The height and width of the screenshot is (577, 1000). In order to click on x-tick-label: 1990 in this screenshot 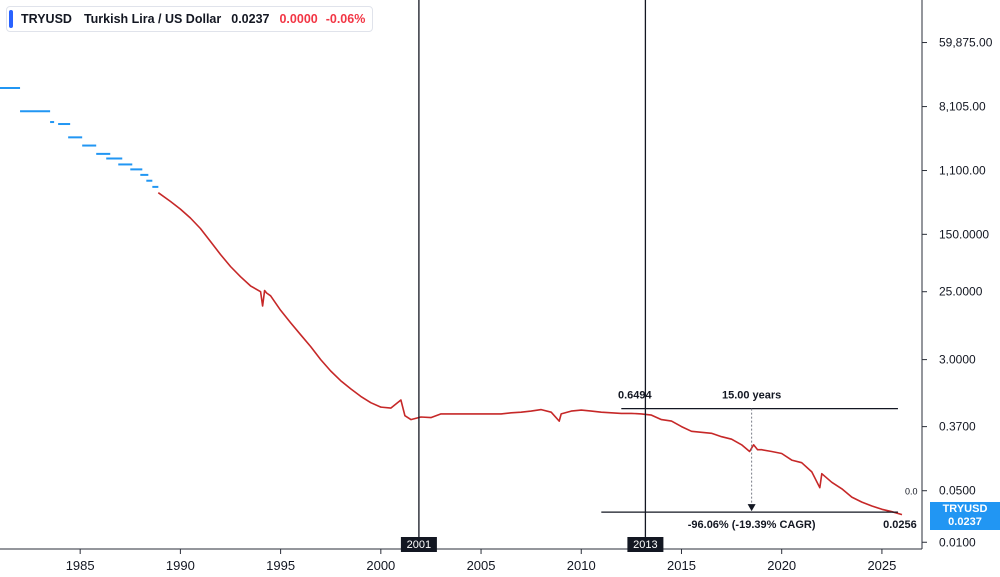, I will do `click(180, 565)`.